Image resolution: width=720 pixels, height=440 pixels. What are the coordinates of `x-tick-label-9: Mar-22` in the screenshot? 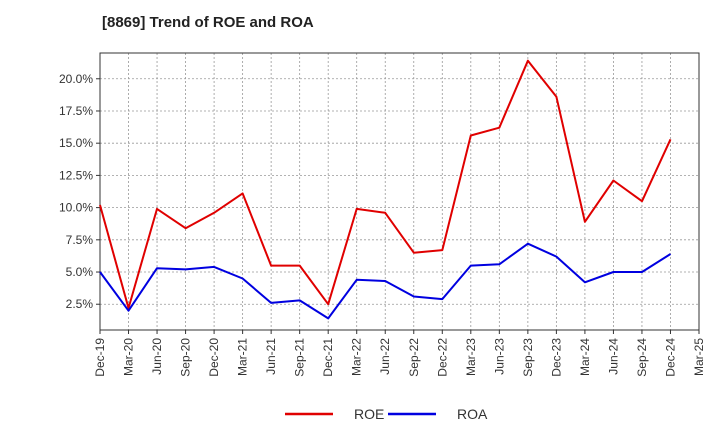 It's located at (357, 357).